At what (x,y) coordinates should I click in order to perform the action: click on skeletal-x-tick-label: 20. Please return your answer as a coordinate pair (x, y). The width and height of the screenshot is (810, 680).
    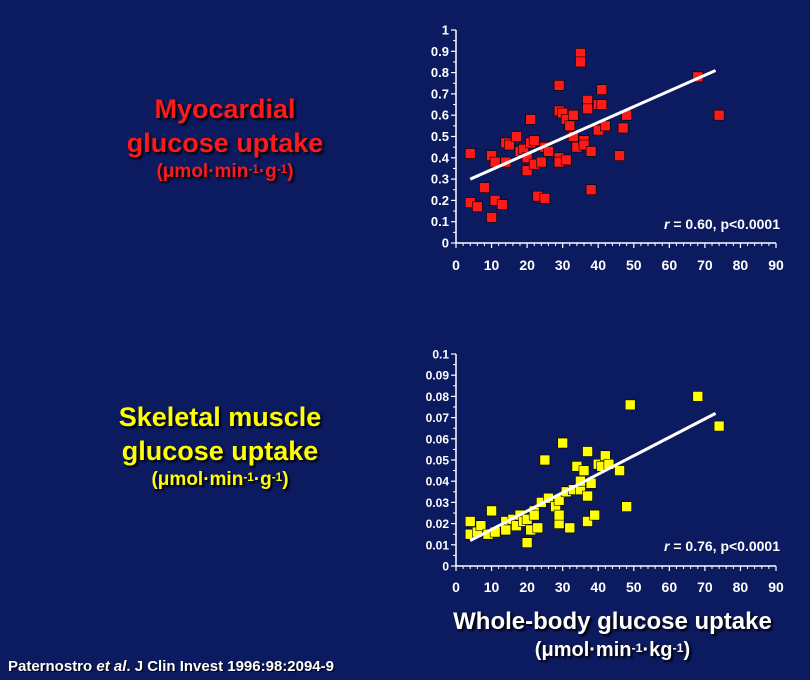
    Looking at the image, I should click on (527, 587).